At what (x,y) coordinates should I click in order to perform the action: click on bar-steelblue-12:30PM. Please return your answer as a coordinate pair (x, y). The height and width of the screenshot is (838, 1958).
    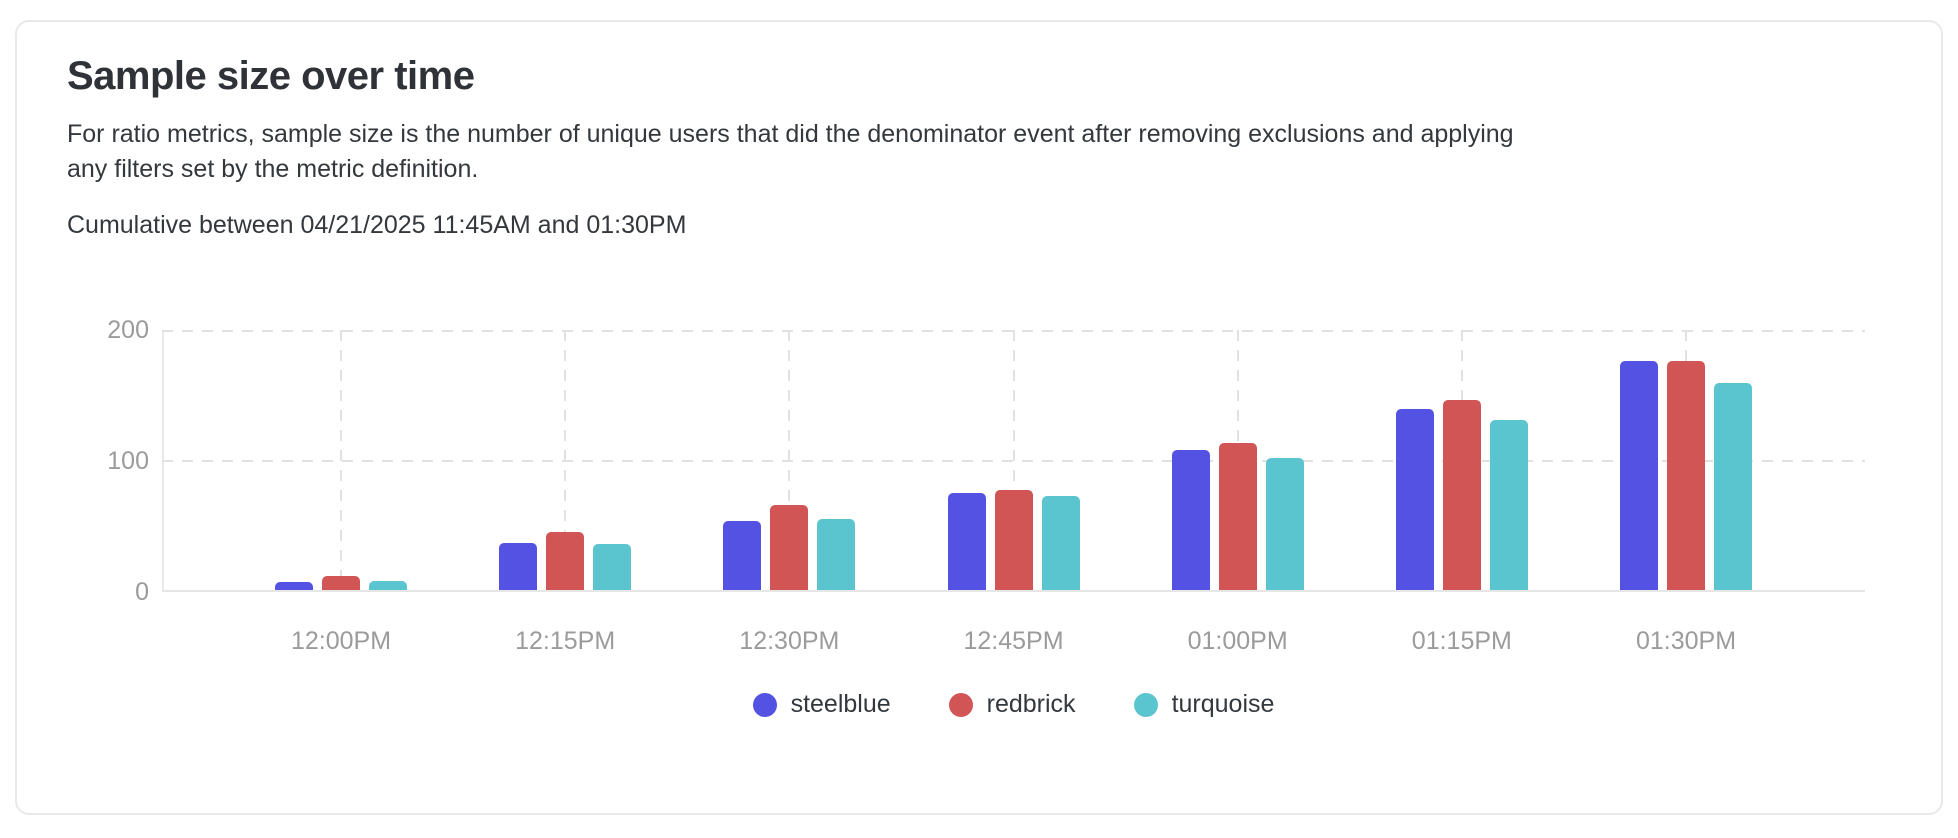
    Looking at the image, I should click on (742, 555).